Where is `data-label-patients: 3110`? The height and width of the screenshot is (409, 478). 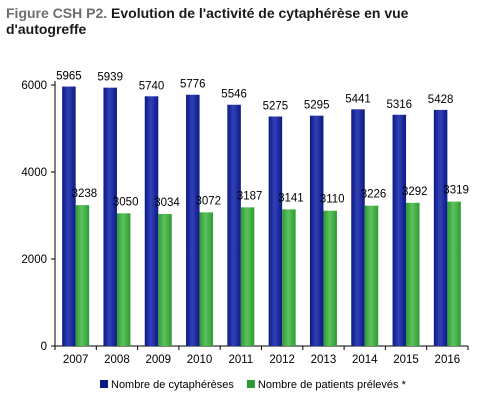
data-label-patients: 3110 is located at coordinates (332, 200).